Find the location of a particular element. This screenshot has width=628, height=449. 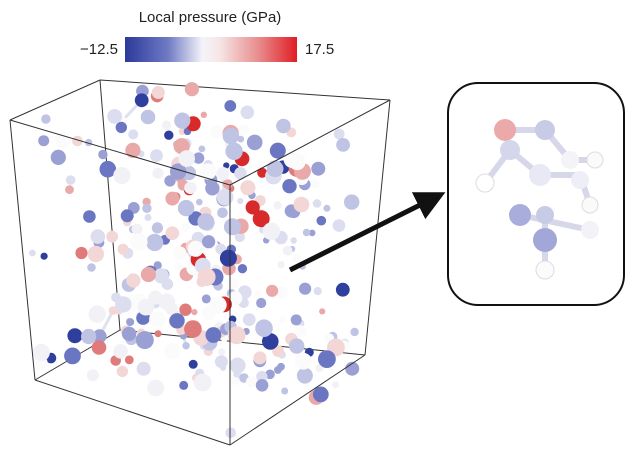

inset-molecule is located at coordinates (539, 199).